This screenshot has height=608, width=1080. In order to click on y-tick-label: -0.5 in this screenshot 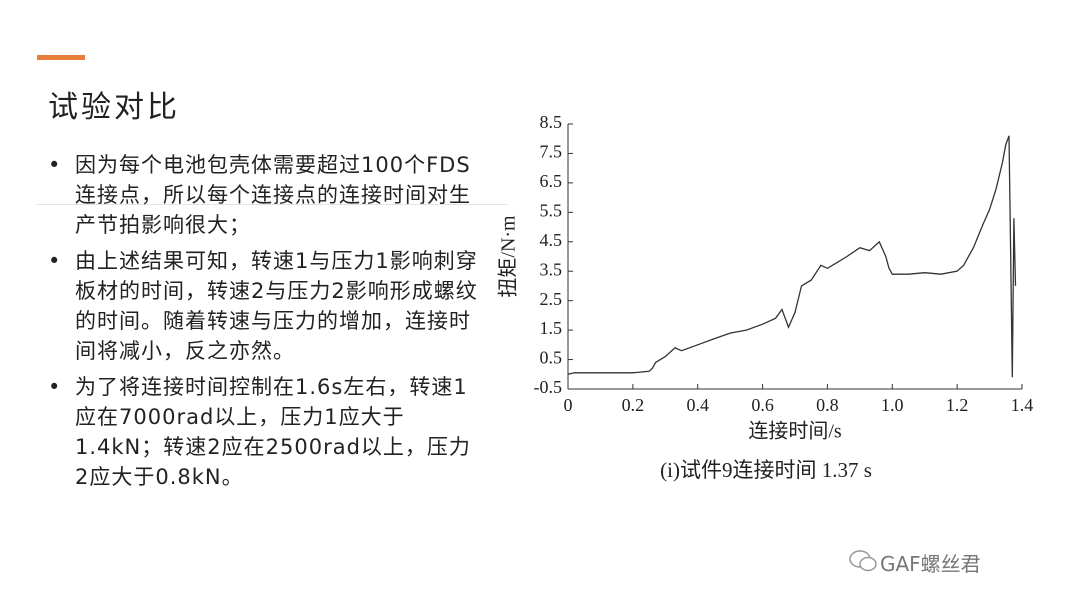, I will do `click(548, 387)`.